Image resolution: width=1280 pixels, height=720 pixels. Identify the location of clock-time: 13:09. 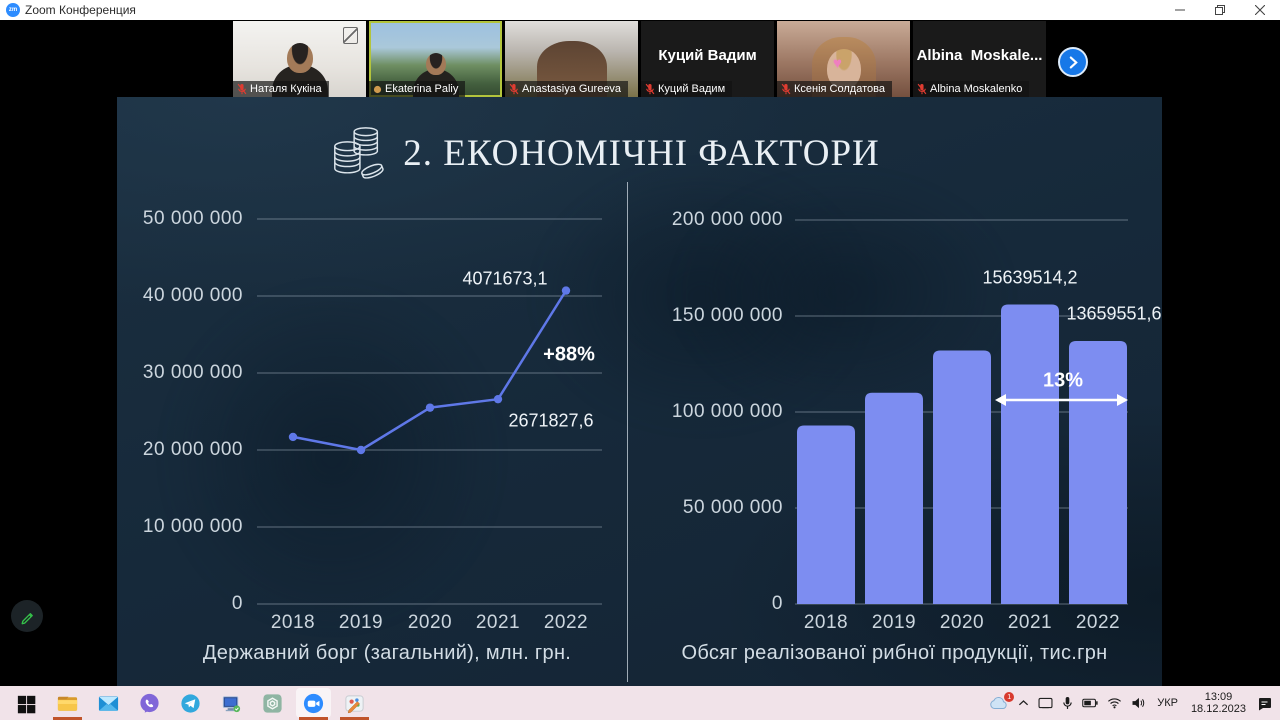
(1218, 697).